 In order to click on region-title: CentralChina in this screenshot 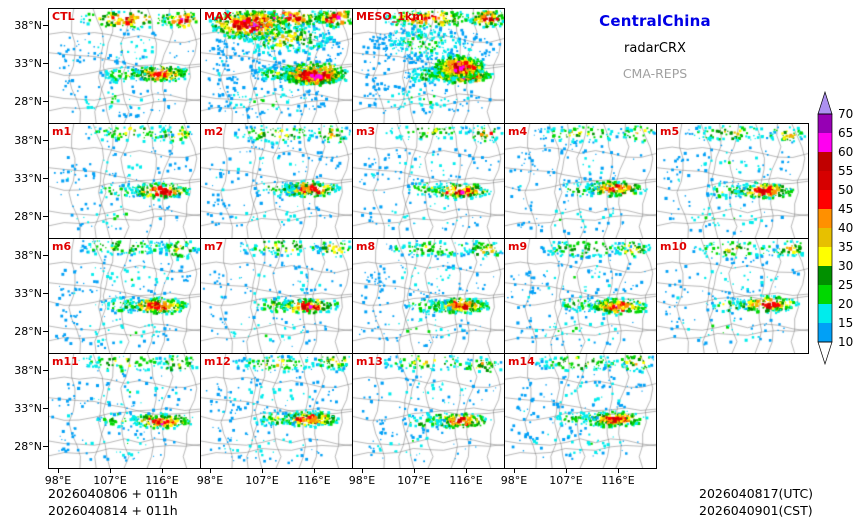, I will do `click(655, 21)`.